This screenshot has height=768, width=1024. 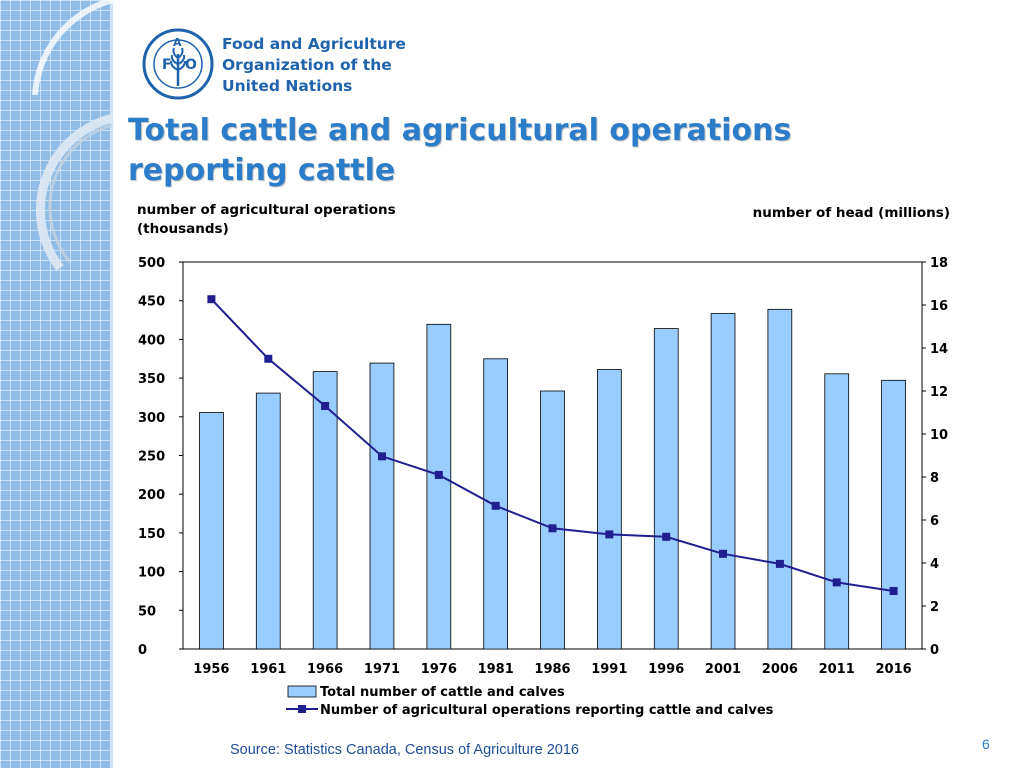 I want to click on legend-line-marker, so click(x=302, y=709).